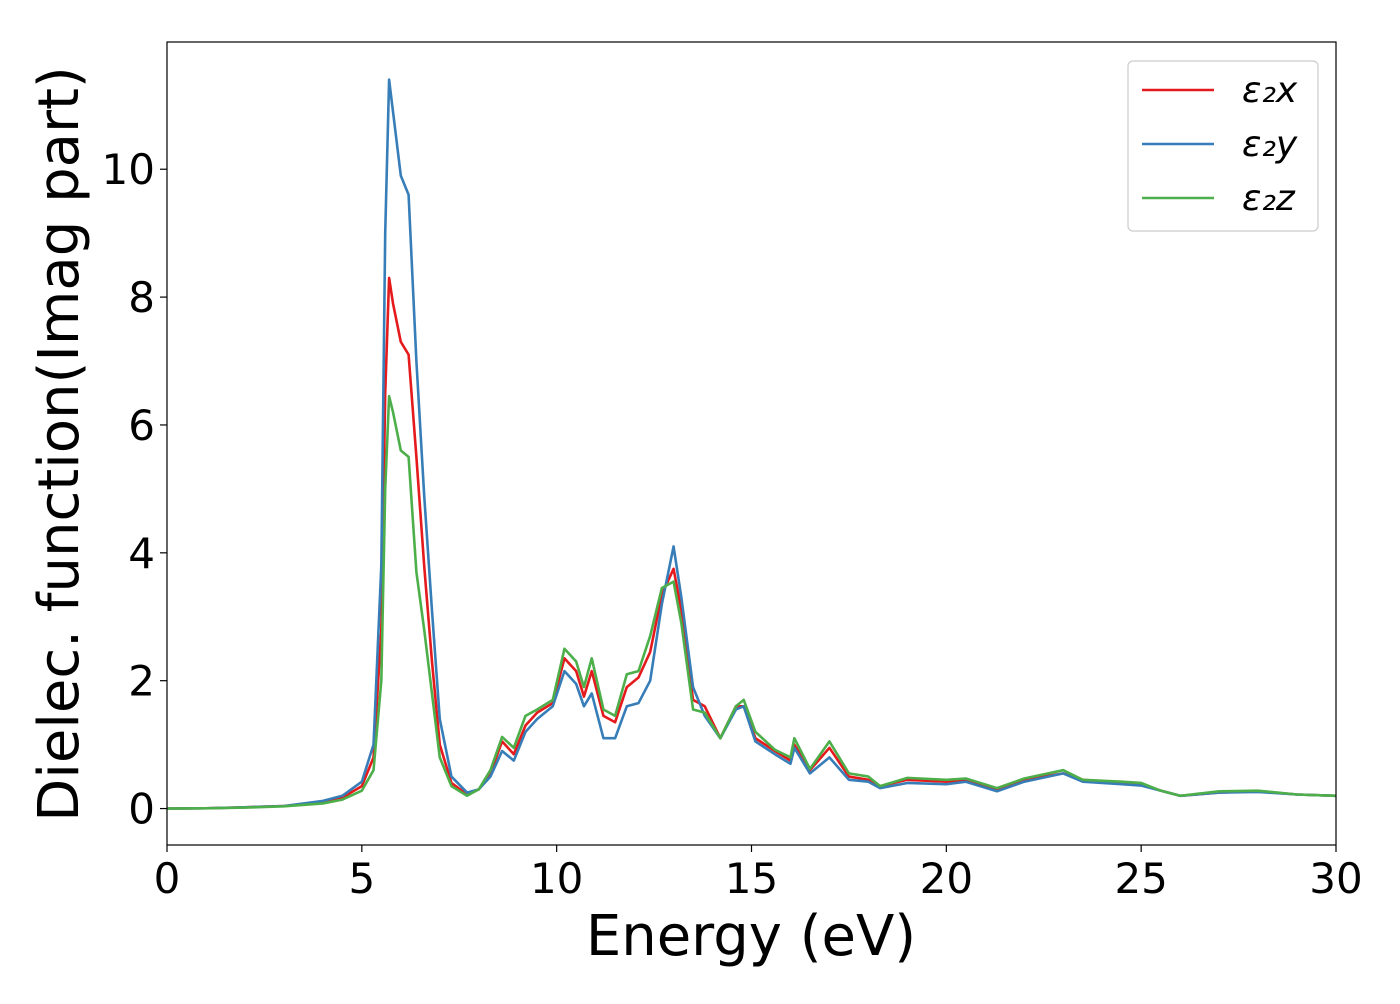  Describe the element at coordinates (1223, 146) in the screenshot. I see `legend-box` at that location.